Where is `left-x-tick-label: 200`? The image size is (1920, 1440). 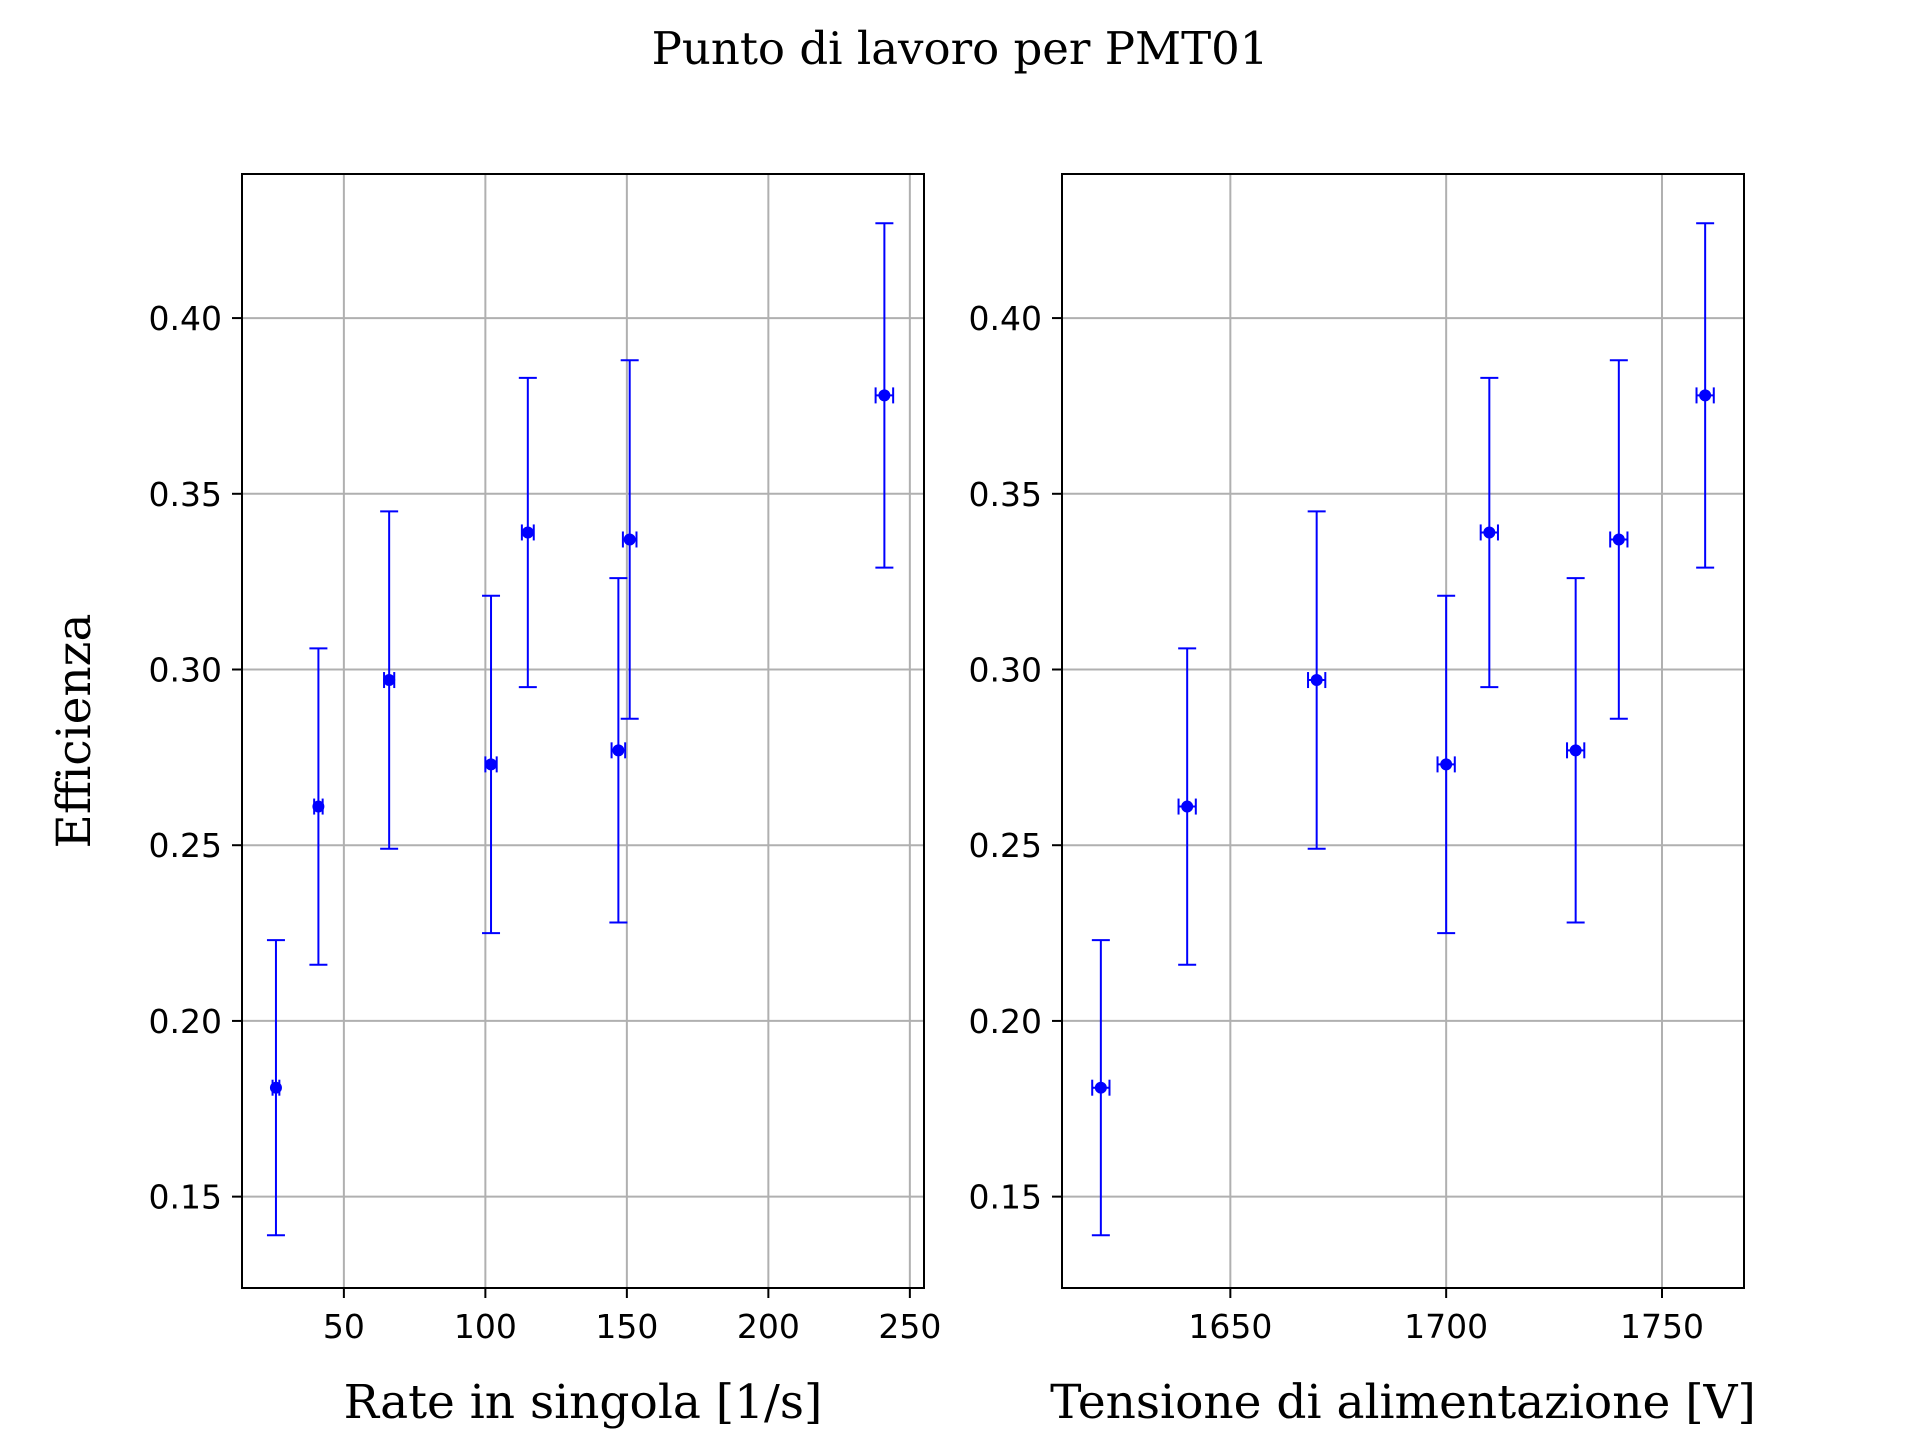 left-x-tick-label: 200 is located at coordinates (768, 1326).